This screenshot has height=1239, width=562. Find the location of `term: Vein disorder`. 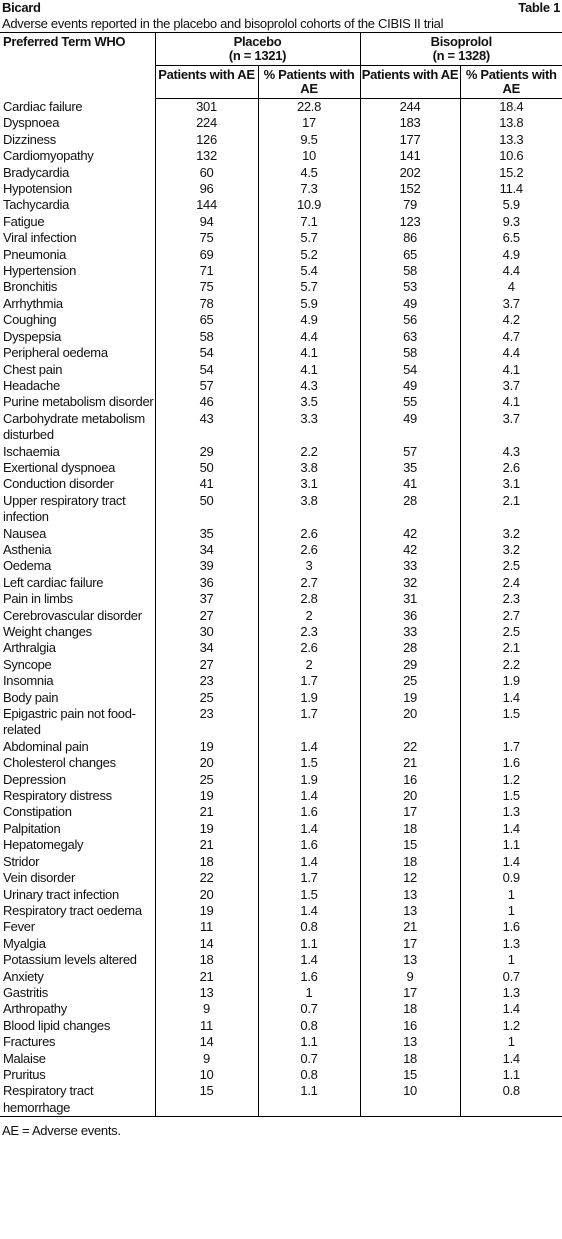

term: Vein disorder is located at coordinates (39, 878).